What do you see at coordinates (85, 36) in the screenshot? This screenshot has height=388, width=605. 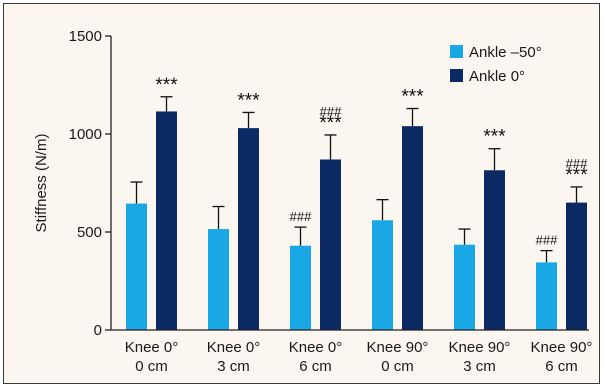 I see `y-tick-label: 1500` at bounding box center [85, 36].